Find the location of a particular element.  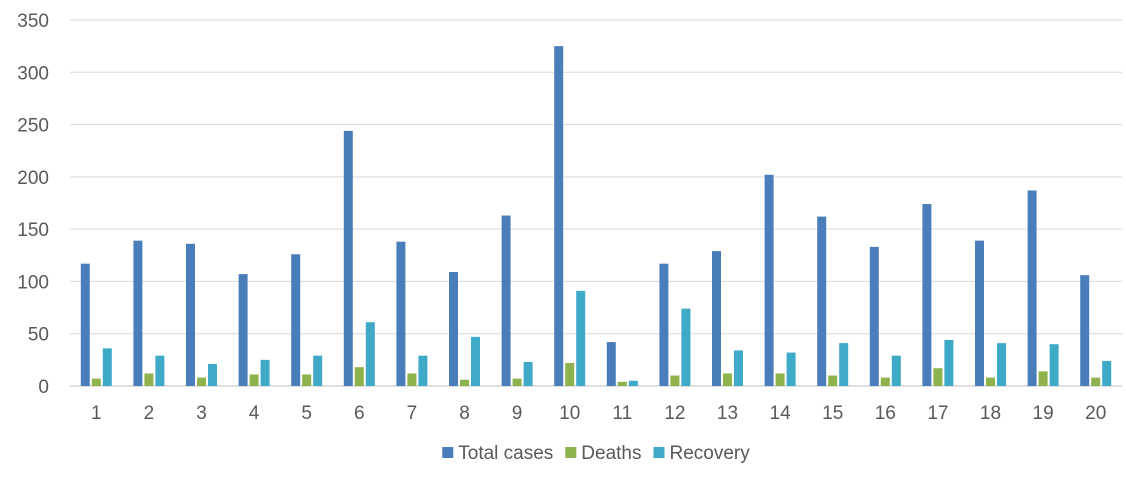

x-tick-label: 14 is located at coordinates (781, 413).